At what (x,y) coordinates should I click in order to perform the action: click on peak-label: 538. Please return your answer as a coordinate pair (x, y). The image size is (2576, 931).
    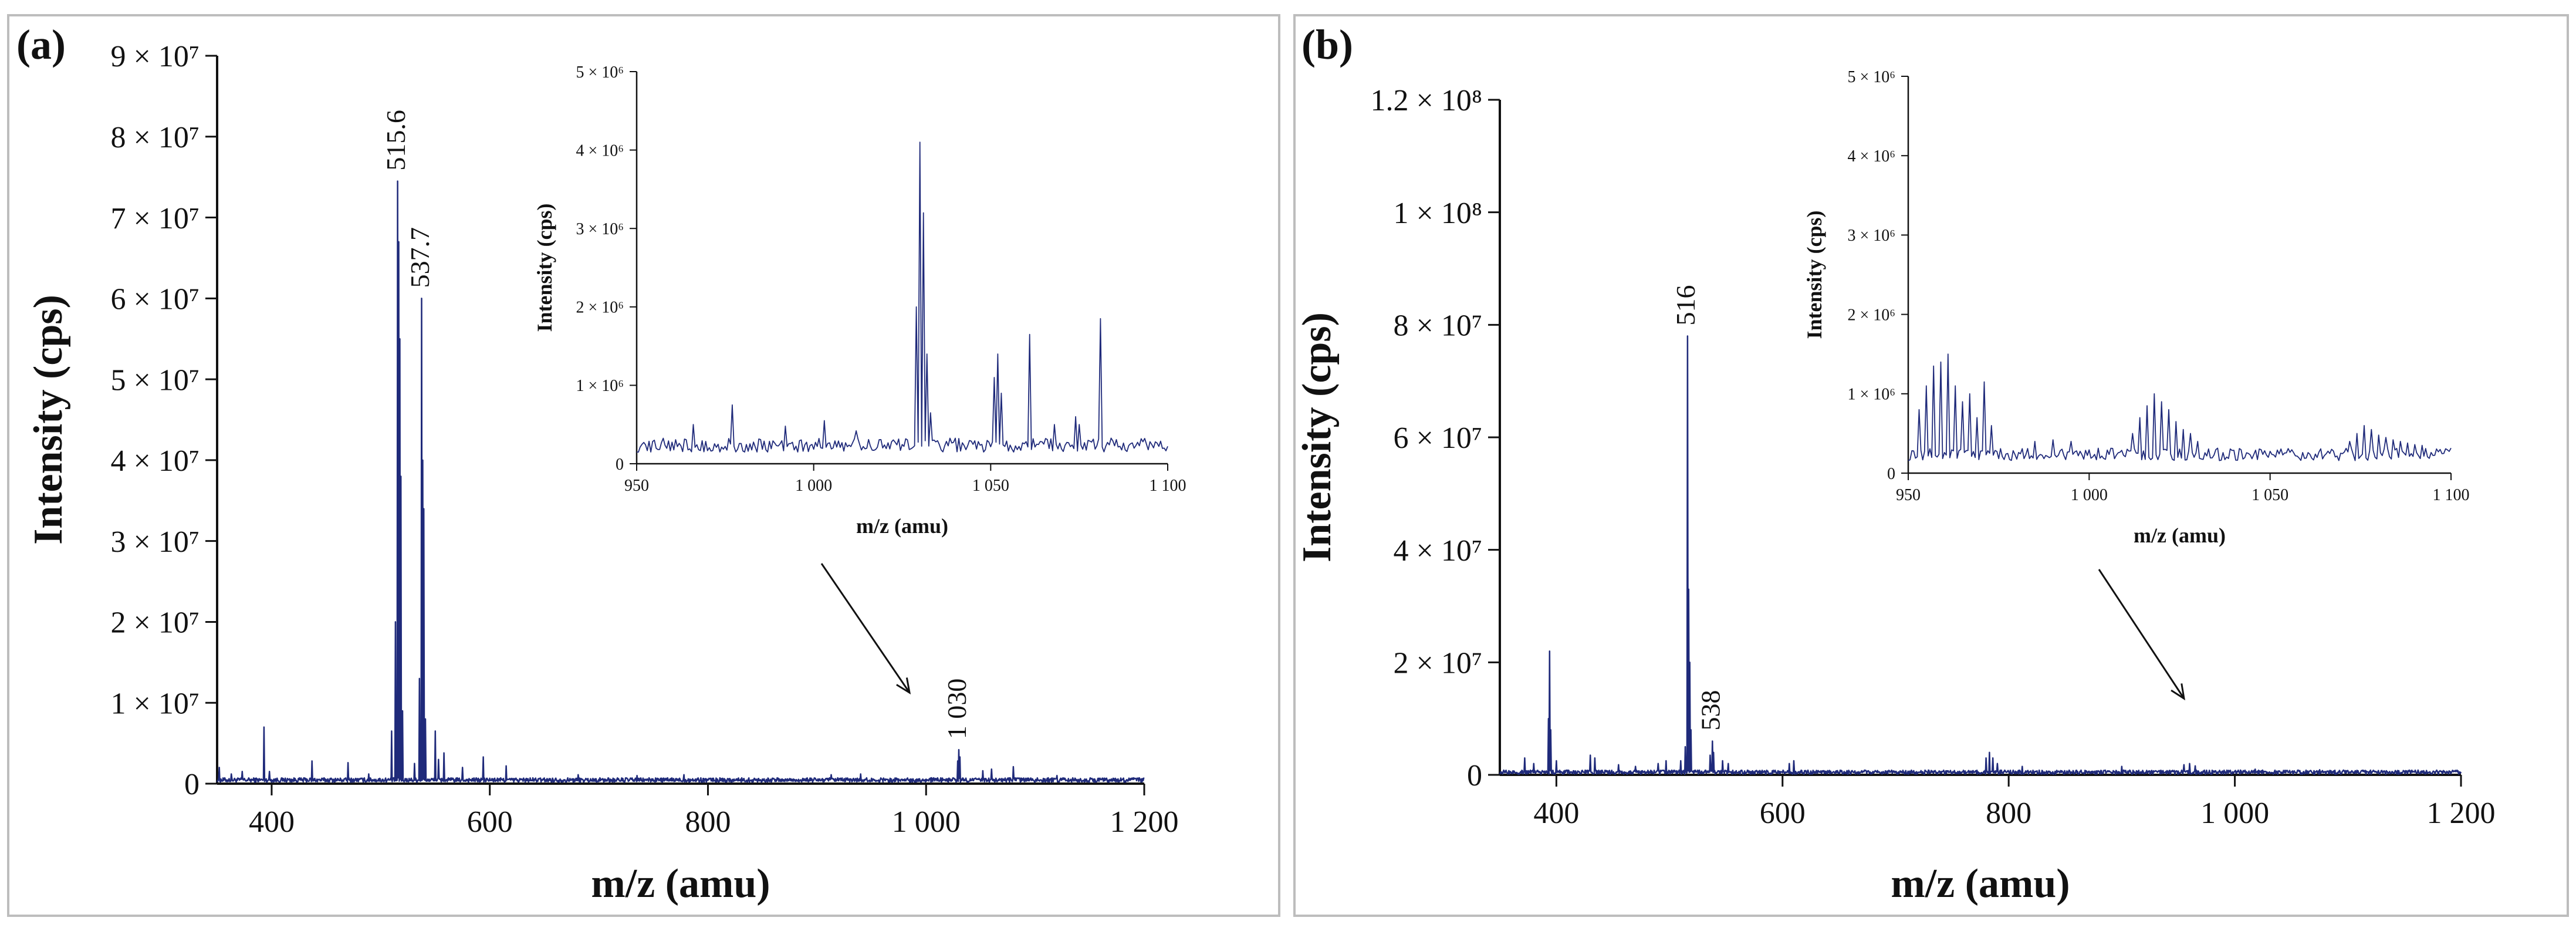
    Looking at the image, I should click on (1710, 711).